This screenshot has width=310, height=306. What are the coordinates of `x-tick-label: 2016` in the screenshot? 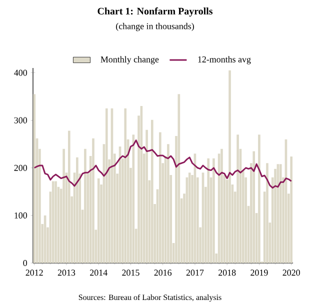 It's located at (163, 273).